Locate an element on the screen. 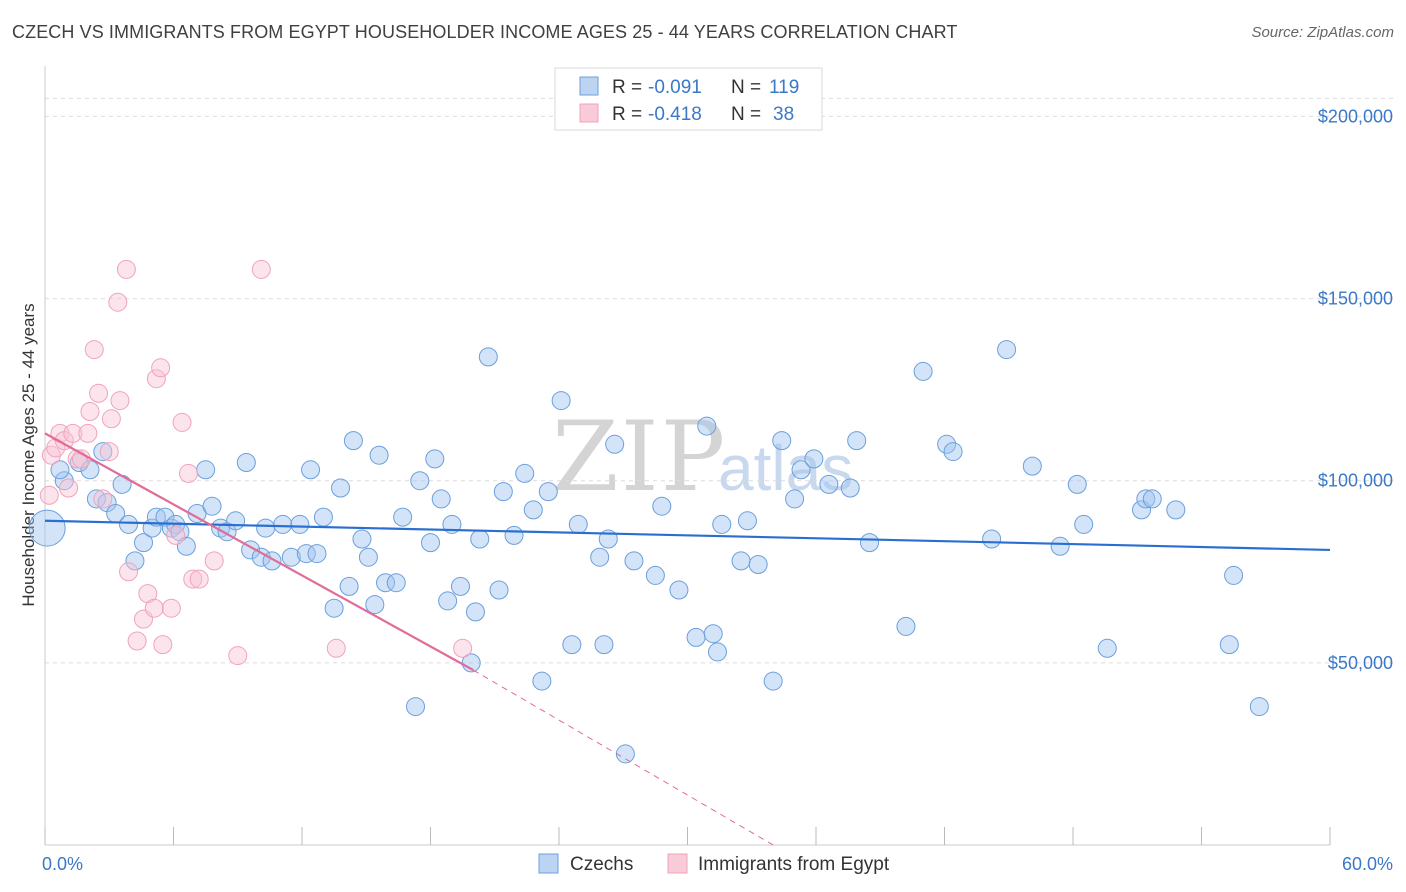 The height and width of the screenshot is (892, 1406). legend-n-value-1: 119 is located at coordinates (784, 87).